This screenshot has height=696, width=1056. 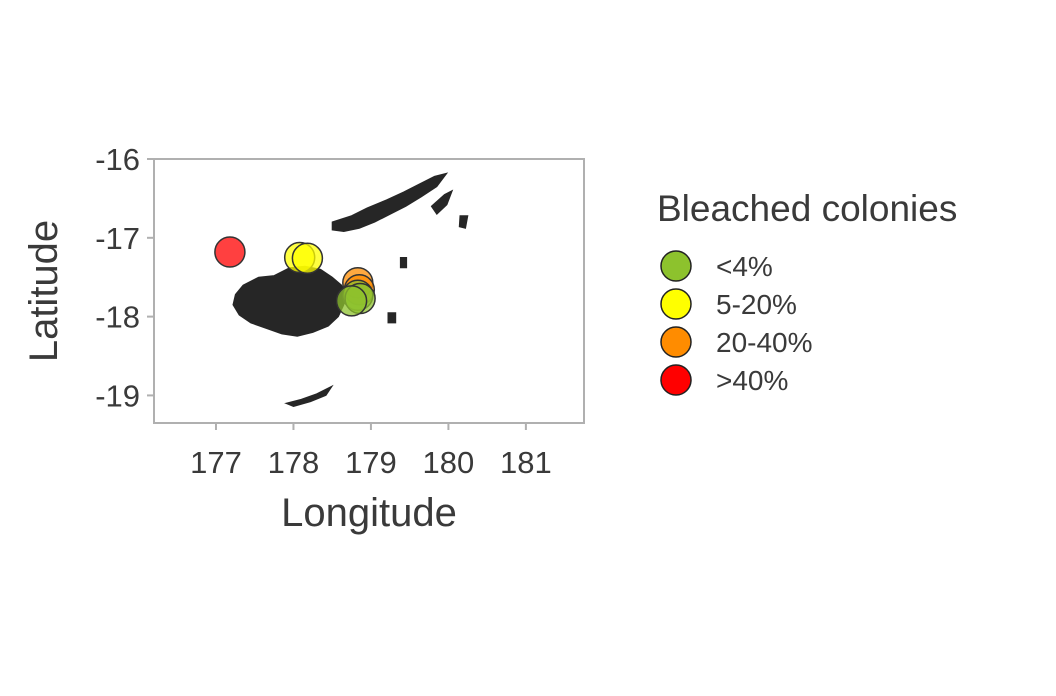 I want to click on land-taveuni, so click(x=442, y=202).